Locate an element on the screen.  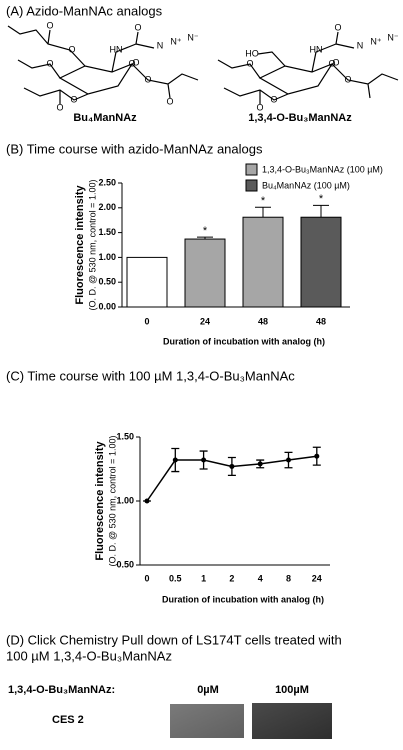
column-label: 100µM is located at coordinates (292, 690).